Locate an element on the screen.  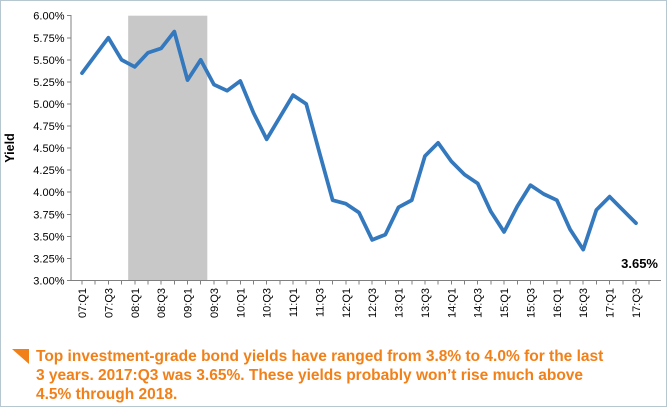
x-tick-label: 17:Q1 is located at coordinates (611, 303).